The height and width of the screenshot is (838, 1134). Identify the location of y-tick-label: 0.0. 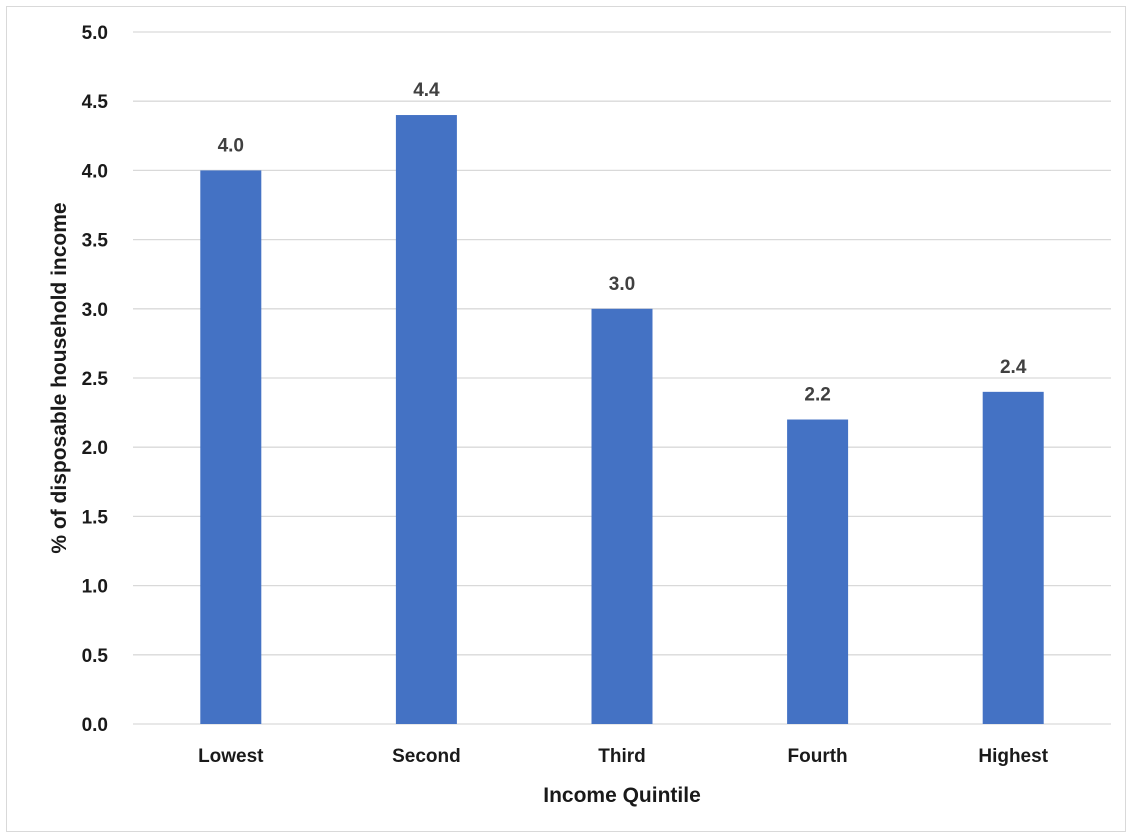
(95, 725).